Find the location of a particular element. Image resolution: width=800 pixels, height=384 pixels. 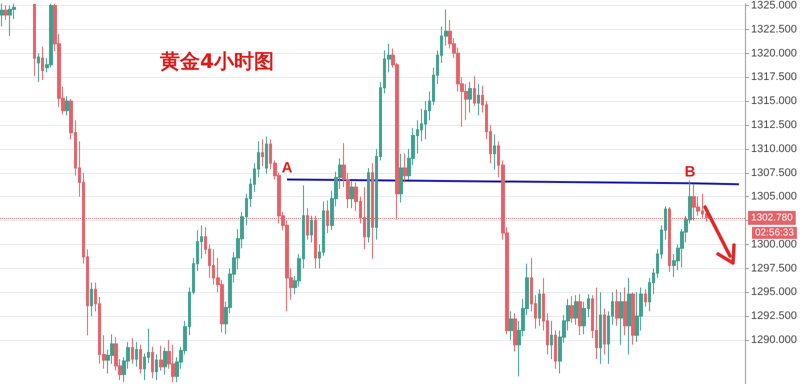

data-label: B is located at coordinates (690, 171).